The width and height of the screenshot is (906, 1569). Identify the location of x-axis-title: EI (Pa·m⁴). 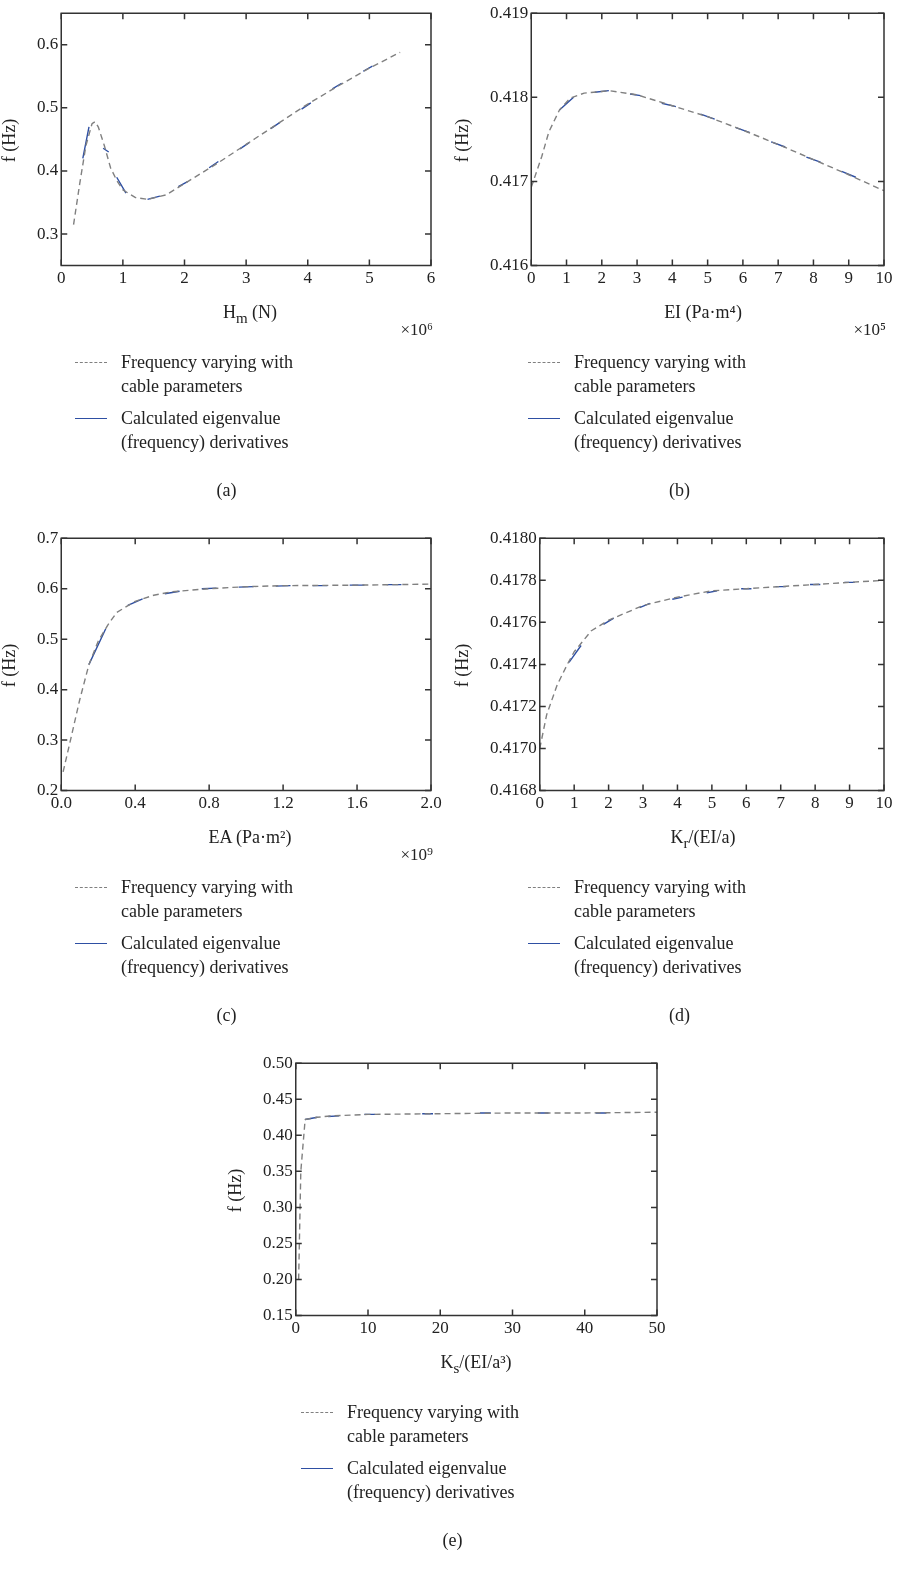
(703, 312).